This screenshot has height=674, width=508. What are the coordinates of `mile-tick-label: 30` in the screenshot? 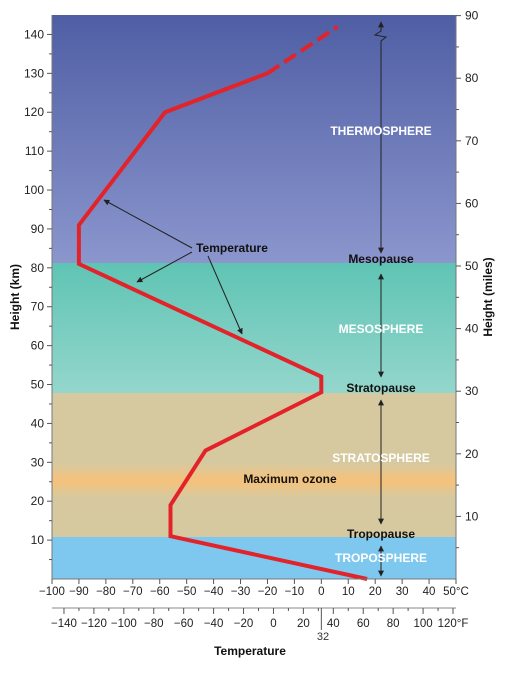 It's located at (472, 391).